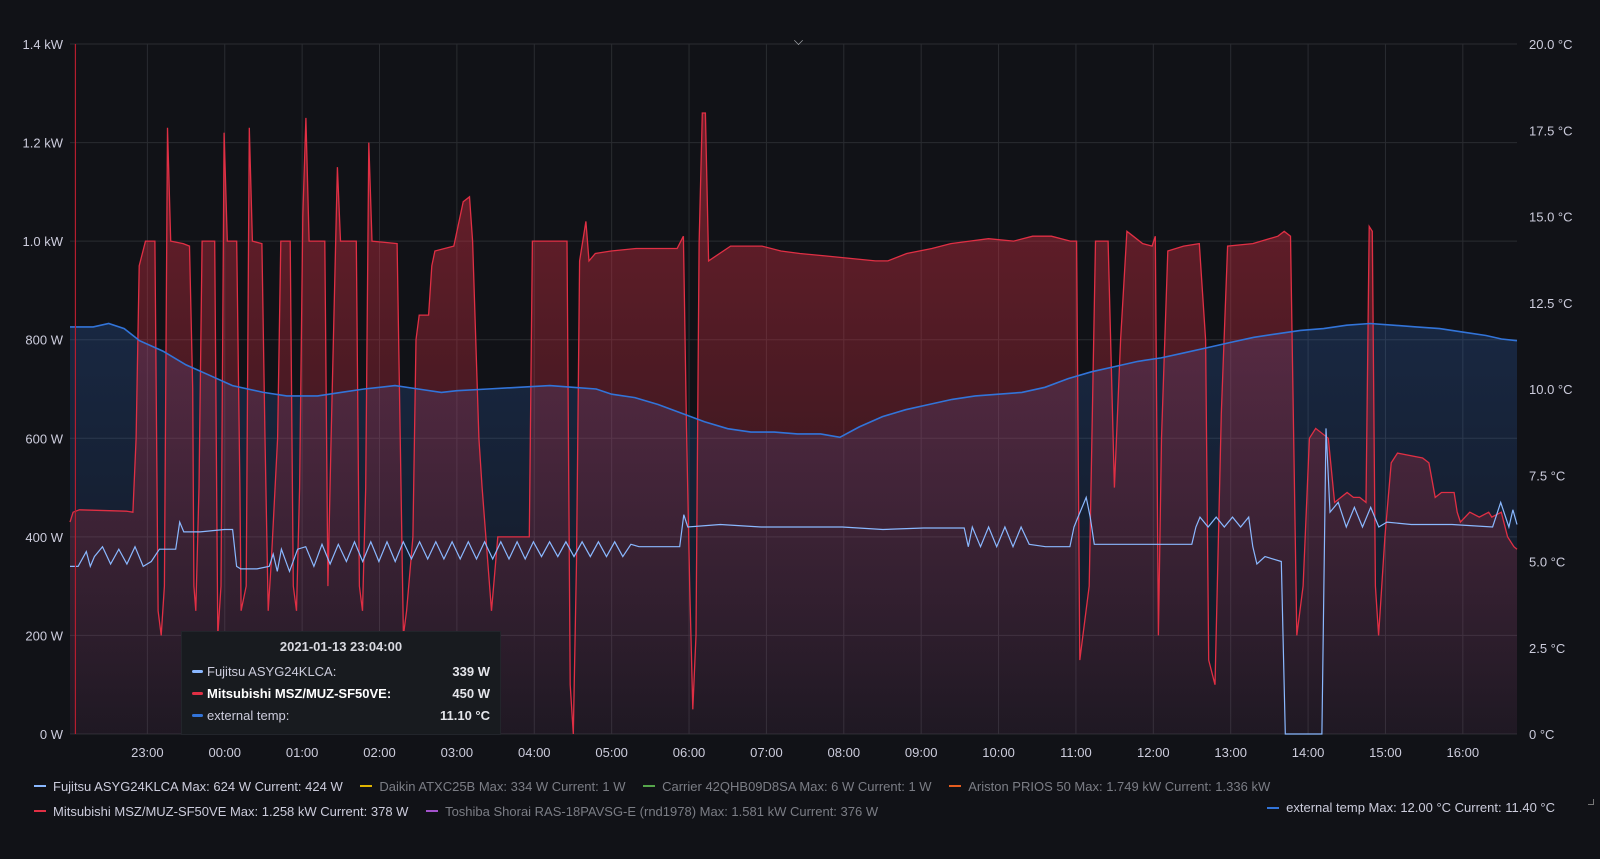  What do you see at coordinates (1230, 752) in the screenshot?
I see `x-tick-label: 13:00` at bounding box center [1230, 752].